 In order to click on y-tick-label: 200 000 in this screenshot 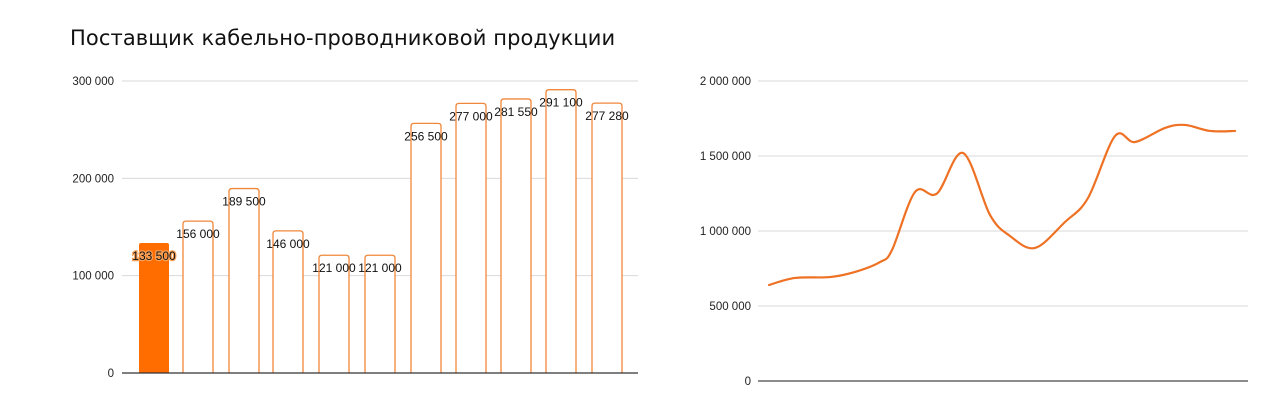, I will do `click(93, 179)`.